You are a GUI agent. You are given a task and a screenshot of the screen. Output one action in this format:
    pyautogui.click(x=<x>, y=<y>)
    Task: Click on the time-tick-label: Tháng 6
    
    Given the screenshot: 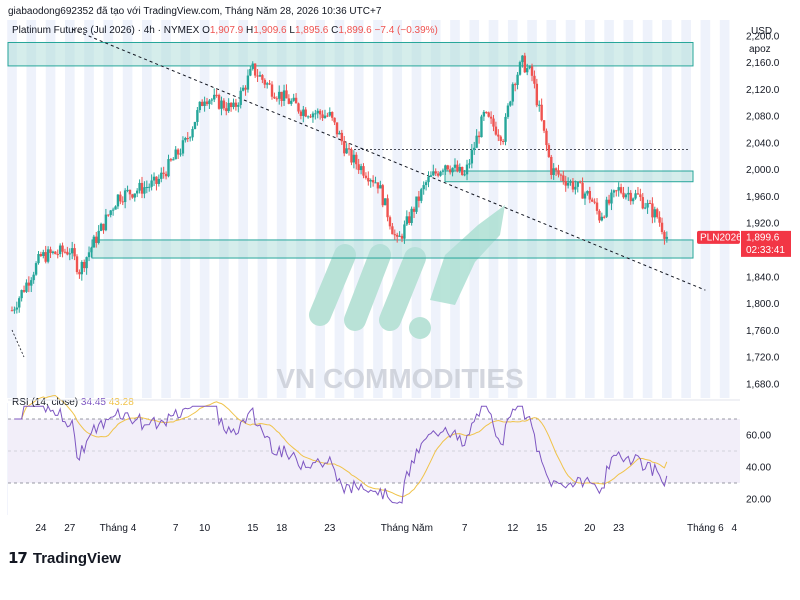 What is the action you would take?
    pyautogui.click(x=705, y=528)
    